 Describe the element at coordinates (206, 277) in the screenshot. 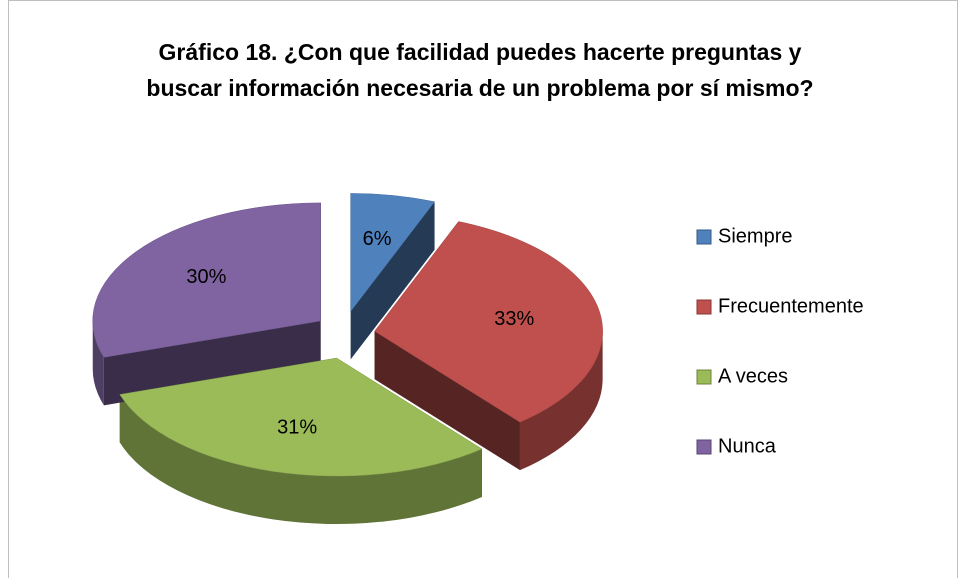

I see `data-label: 30%` at that location.